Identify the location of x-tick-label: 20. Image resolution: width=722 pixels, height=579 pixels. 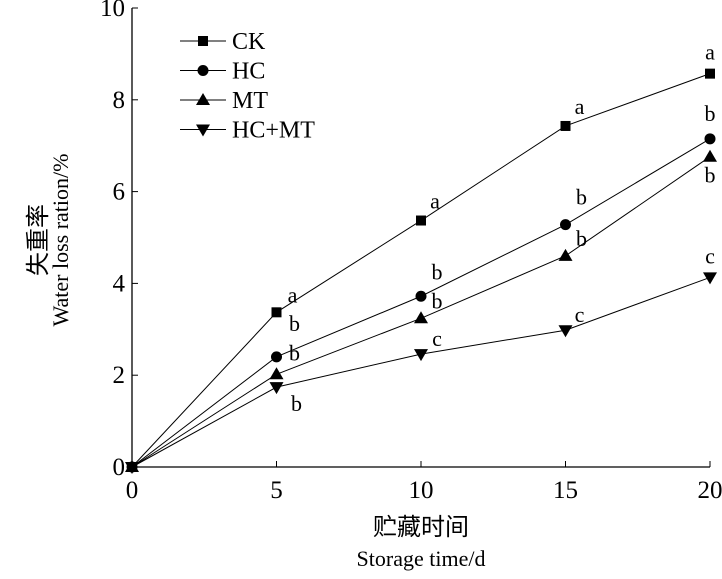
(710, 490).